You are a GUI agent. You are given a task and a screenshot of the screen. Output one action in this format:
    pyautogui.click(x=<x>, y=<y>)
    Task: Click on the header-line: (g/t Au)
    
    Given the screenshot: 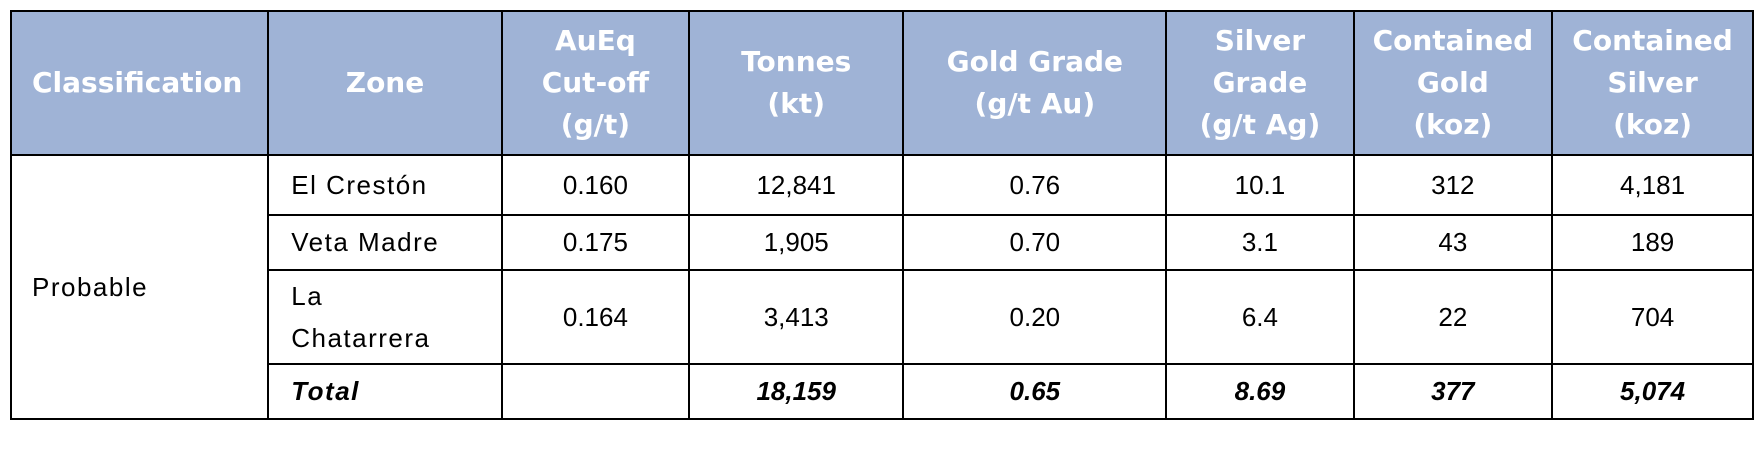 What is the action you would take?
    pyautogui.click(x=1035, y=103)
    